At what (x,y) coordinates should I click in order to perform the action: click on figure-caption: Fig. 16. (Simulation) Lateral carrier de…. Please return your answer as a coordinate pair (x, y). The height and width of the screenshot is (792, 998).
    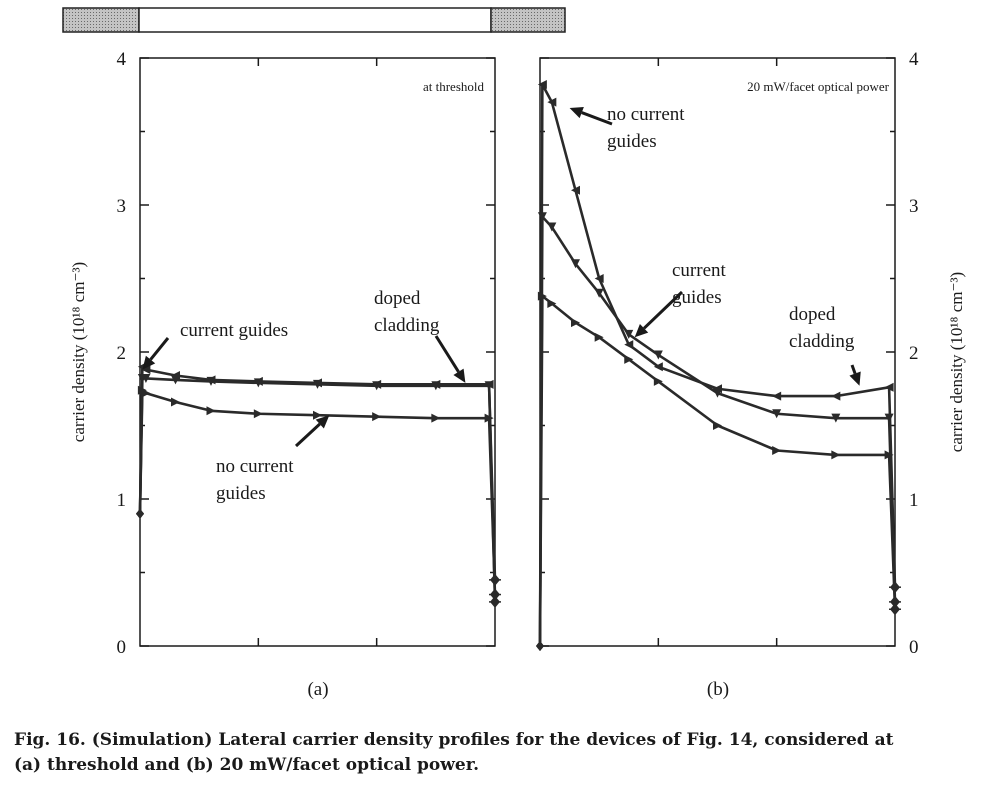
    Looking at the image, I should click on (501, 753).